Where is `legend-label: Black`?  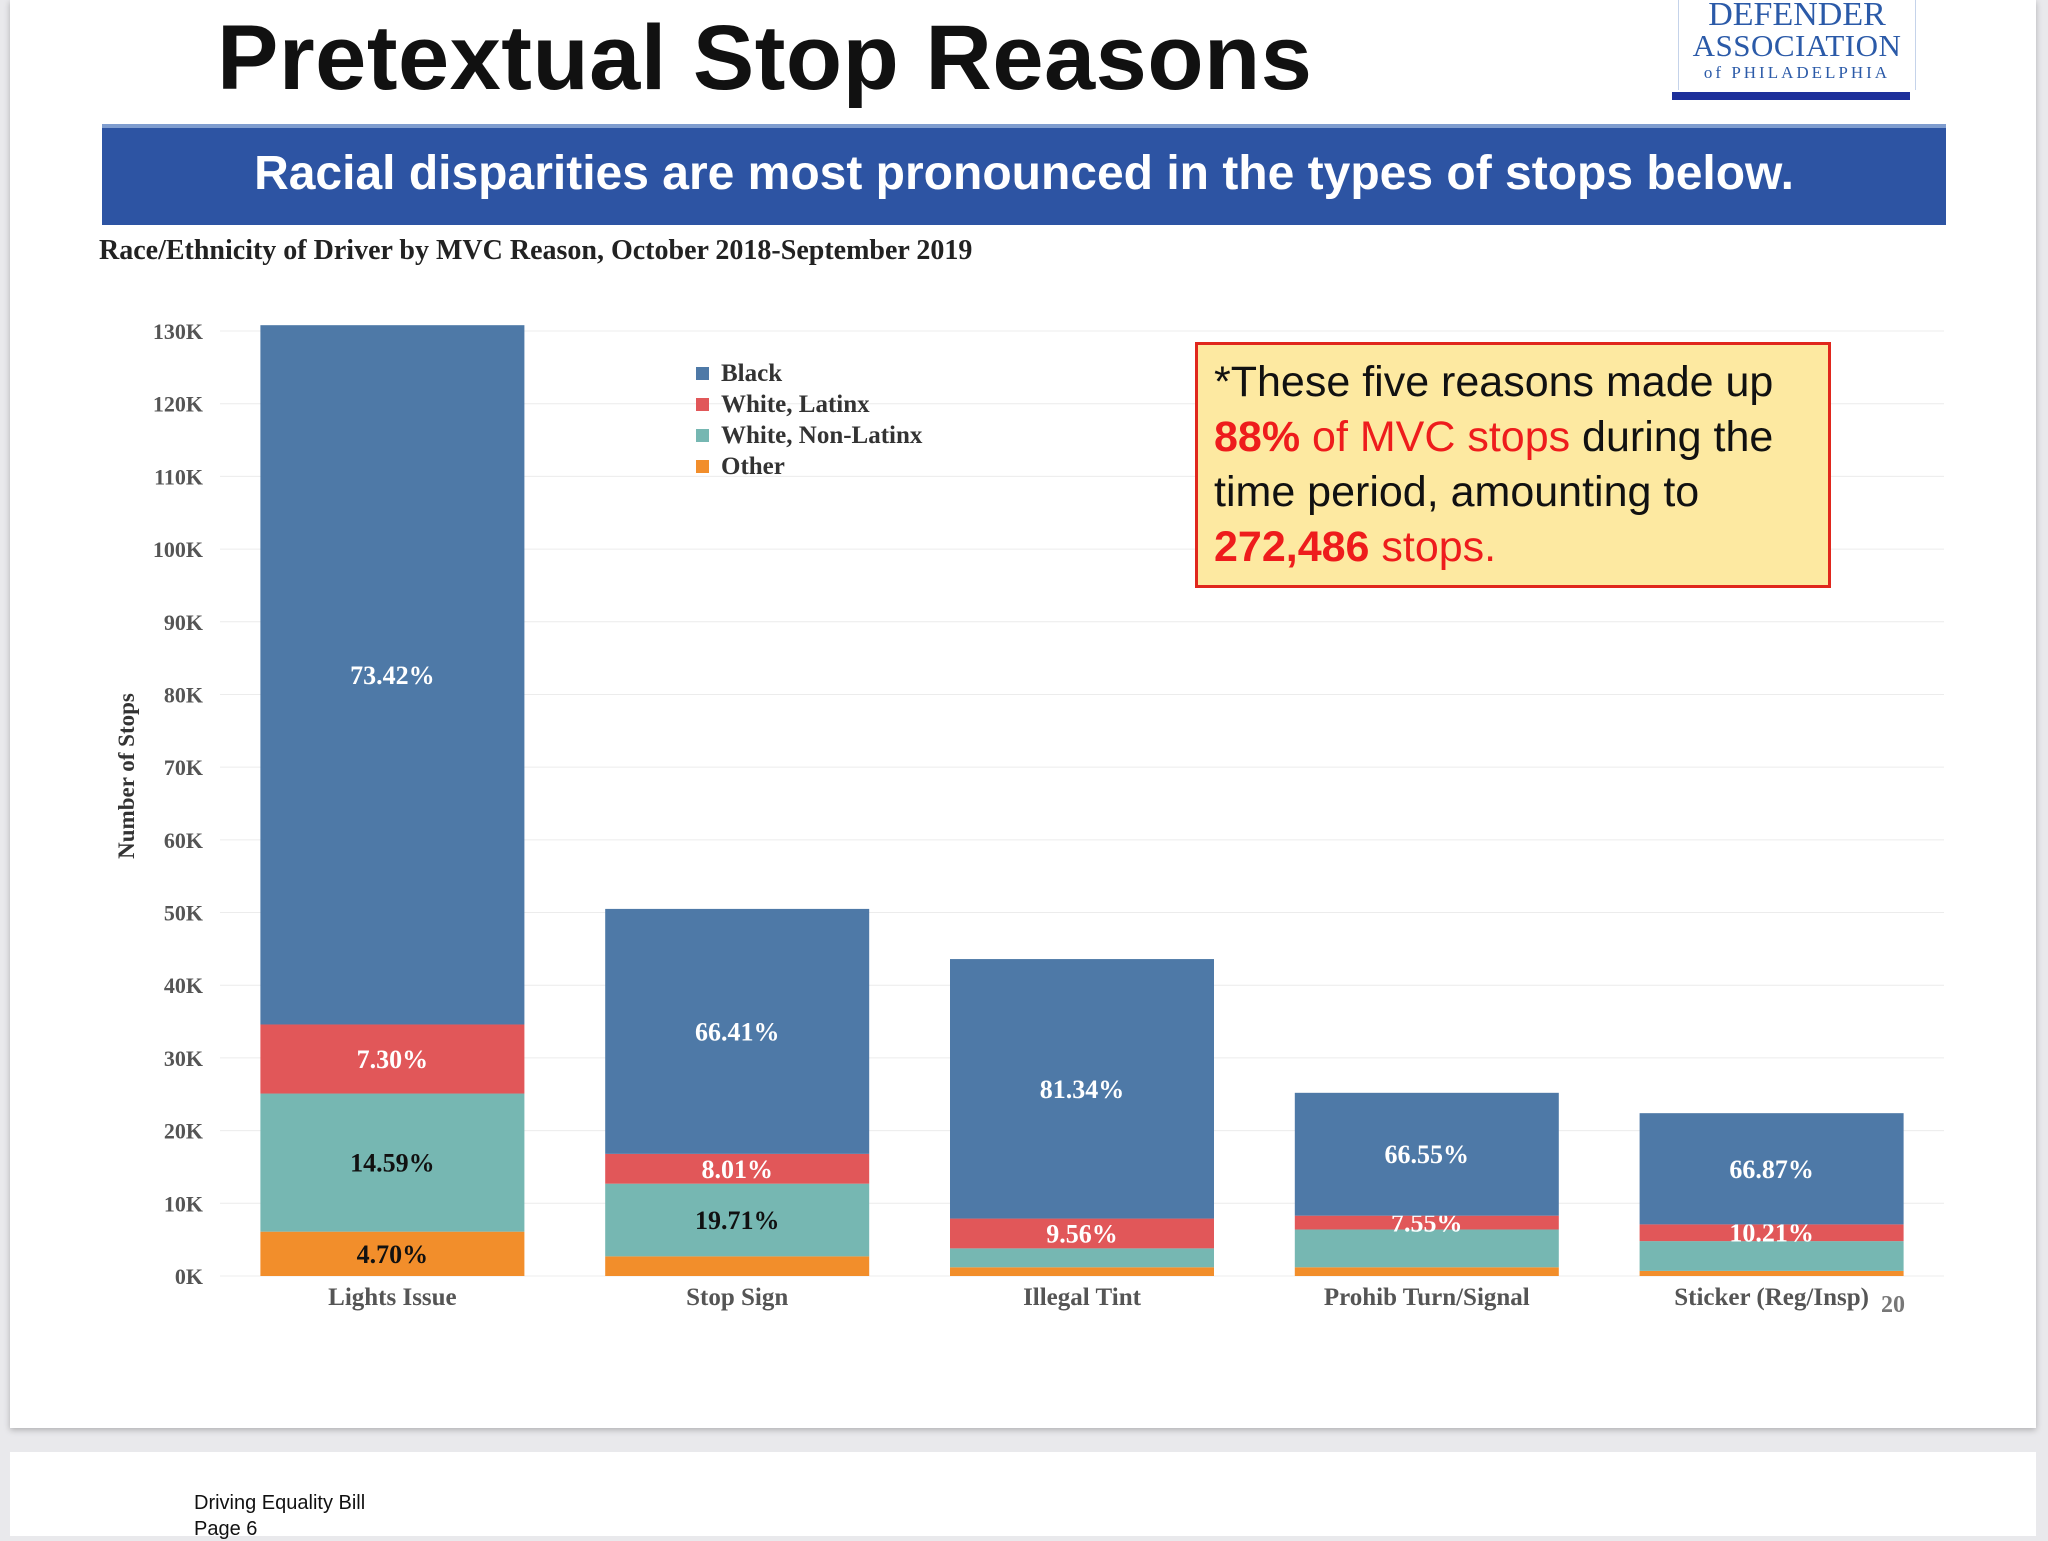
legend-label: Black is located at coordinates (752, 373).